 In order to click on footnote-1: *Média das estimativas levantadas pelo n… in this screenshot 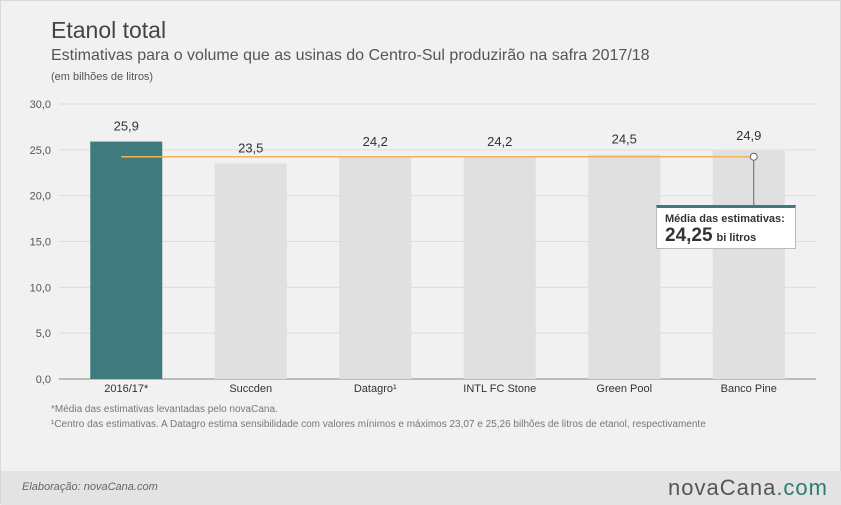, I will do `click(164, 409)`.